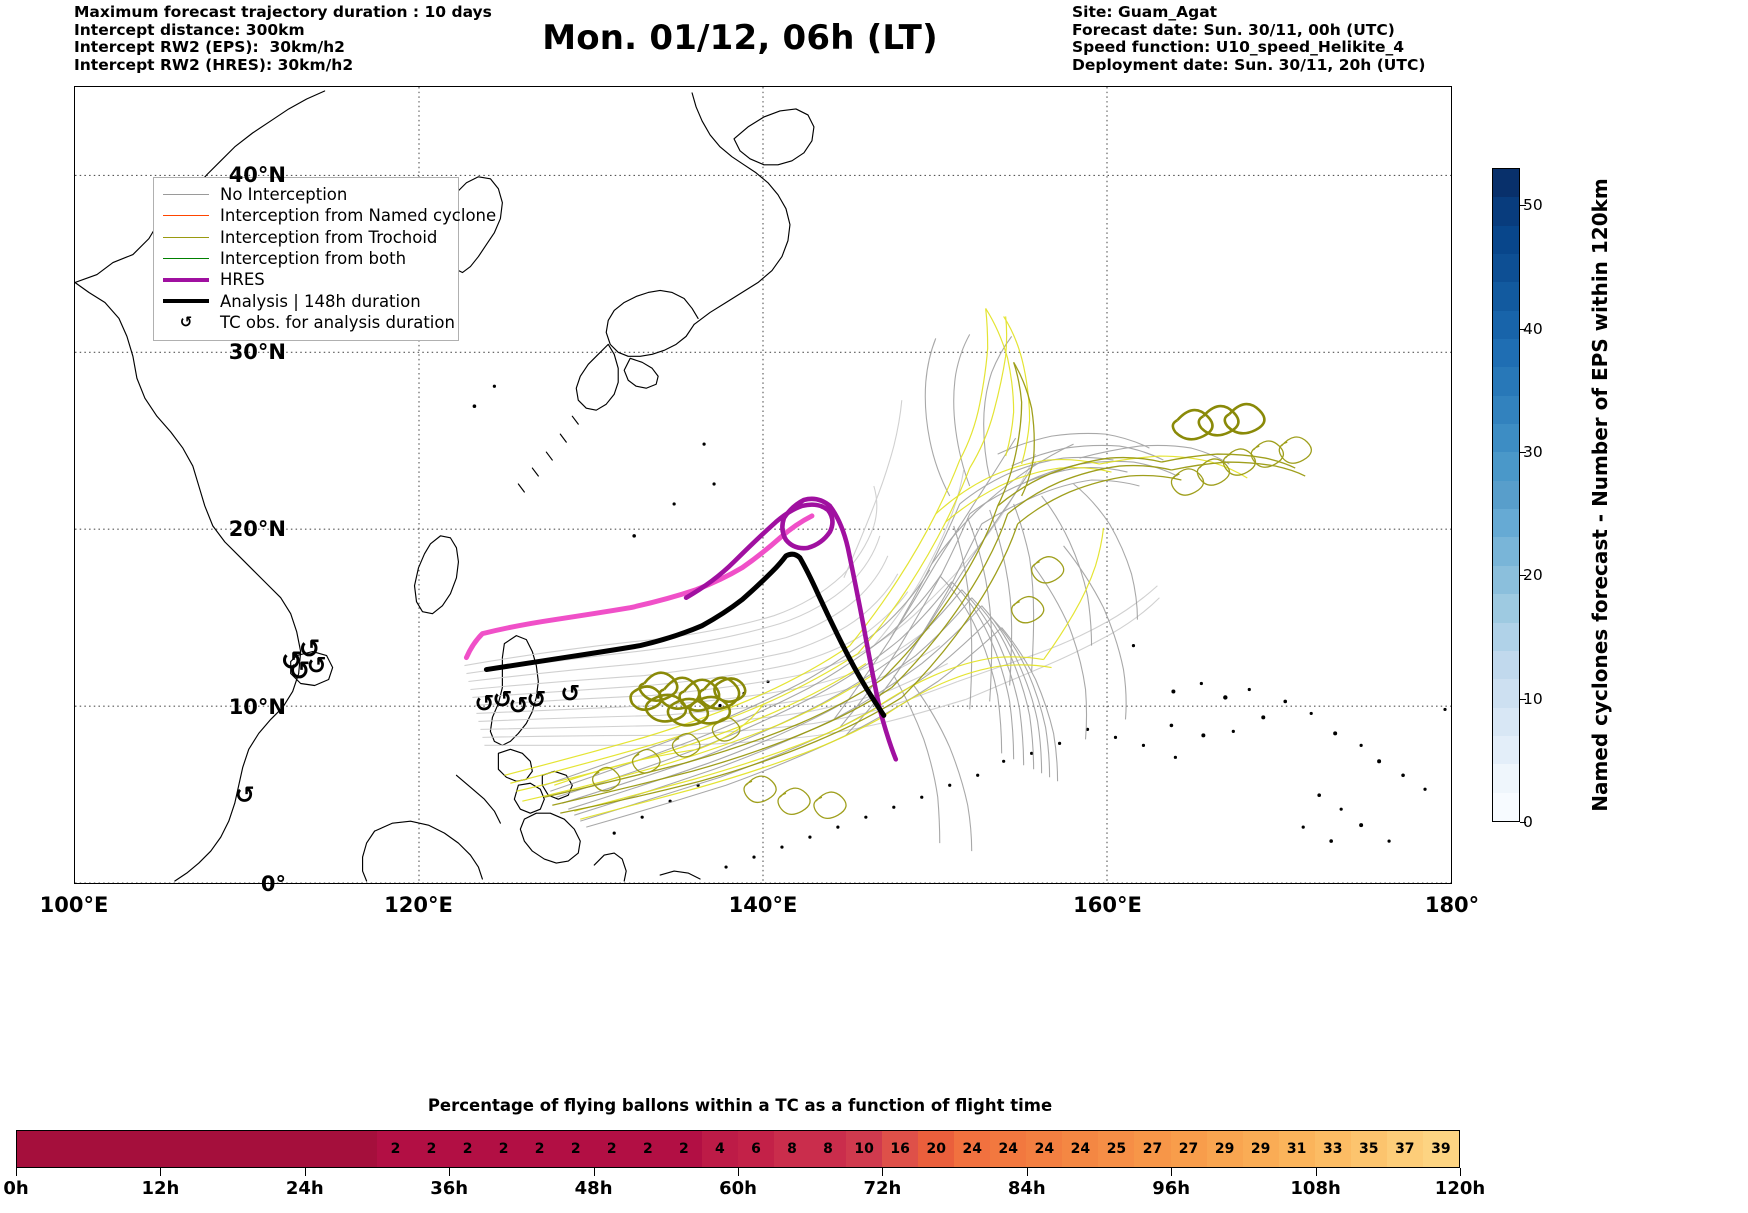  What do you see at coordinates (740, 38) in the screenshot?
I see `page-title: Mon. 01/12, 06h (LT)` at bounding box center [740, 38].